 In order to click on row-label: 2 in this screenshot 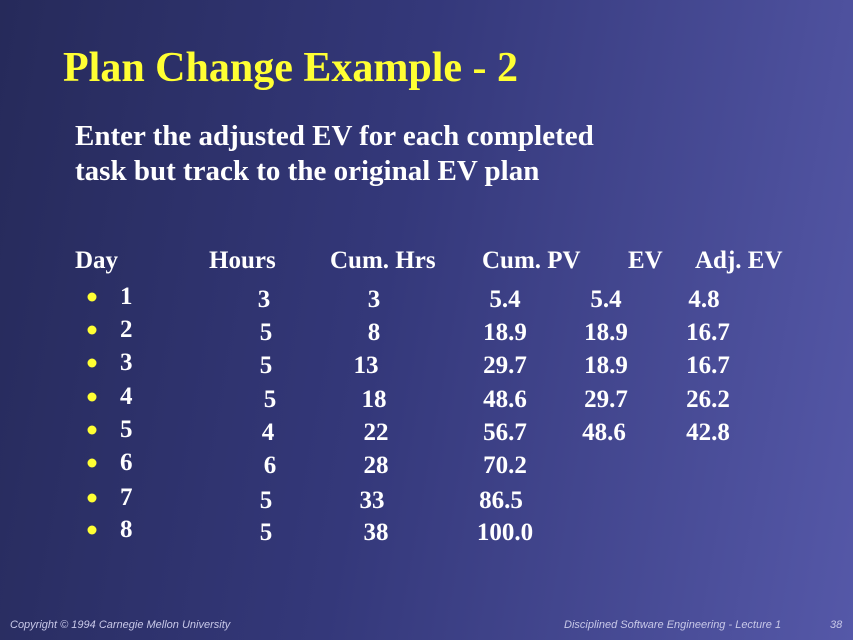, I will do `click(126, 329)`.